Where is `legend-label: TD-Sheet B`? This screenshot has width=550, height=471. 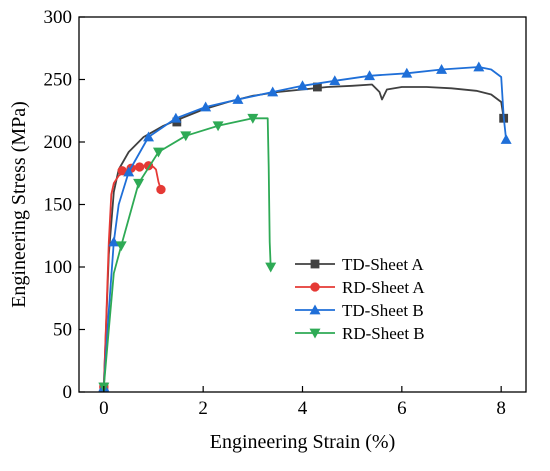
legend-label: TD-Sheet B is located at coordinates (383, 310).